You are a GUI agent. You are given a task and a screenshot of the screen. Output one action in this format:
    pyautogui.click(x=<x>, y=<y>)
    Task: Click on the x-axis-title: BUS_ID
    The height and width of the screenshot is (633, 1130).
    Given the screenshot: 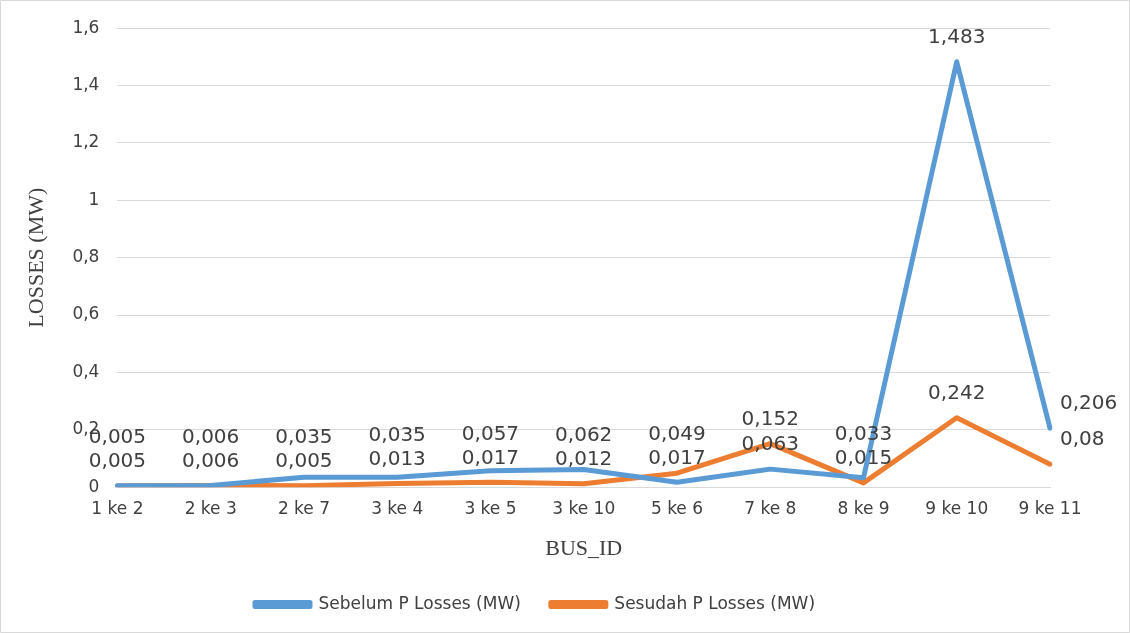 What is the action you would take?
    pyautogui.click(x=584, y=547)
    